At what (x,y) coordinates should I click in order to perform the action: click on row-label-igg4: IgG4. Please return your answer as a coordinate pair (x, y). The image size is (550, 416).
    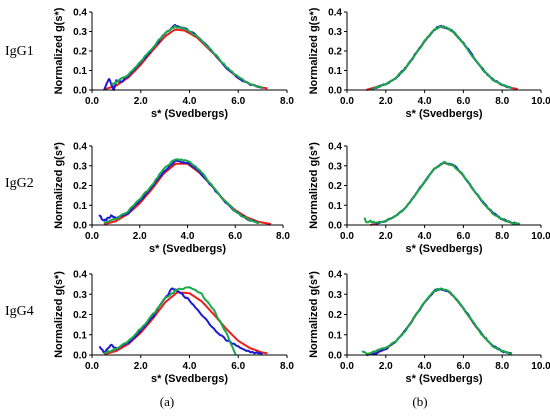
    Looking at the image, I should click on (19, 311).